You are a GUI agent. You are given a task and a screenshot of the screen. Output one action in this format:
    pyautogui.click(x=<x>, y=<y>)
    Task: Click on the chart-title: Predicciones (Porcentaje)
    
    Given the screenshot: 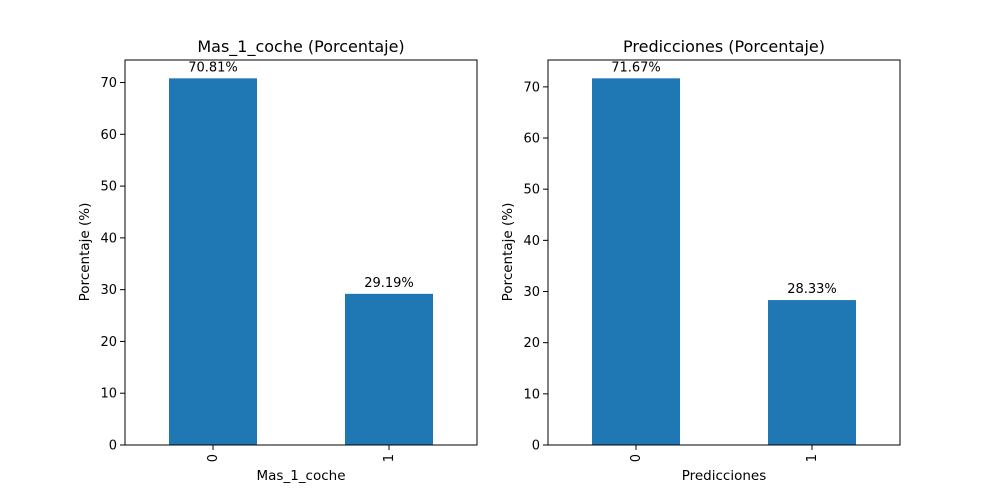 What is the action you would take?
    pyautogui.click(x=724, y=46)
    